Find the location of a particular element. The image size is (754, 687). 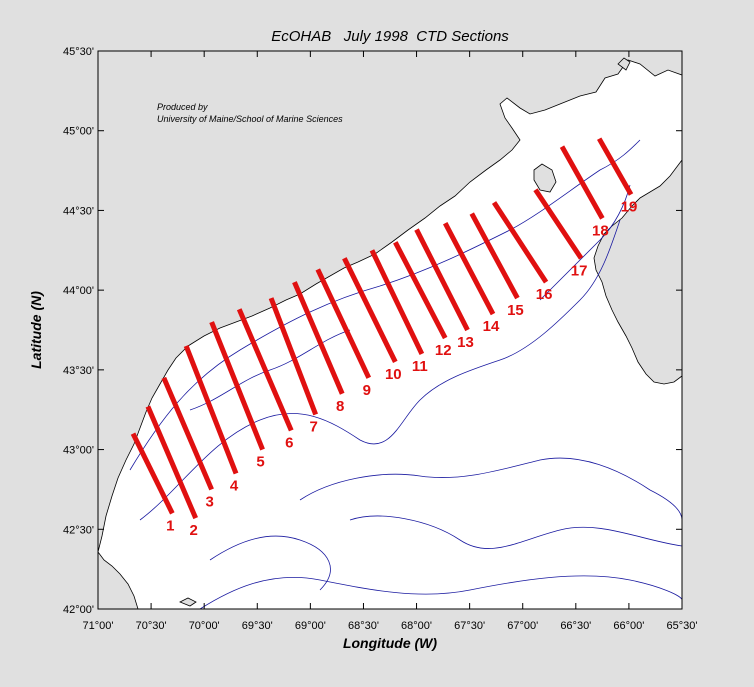

contour-inner is located at coordinates (270, 370).